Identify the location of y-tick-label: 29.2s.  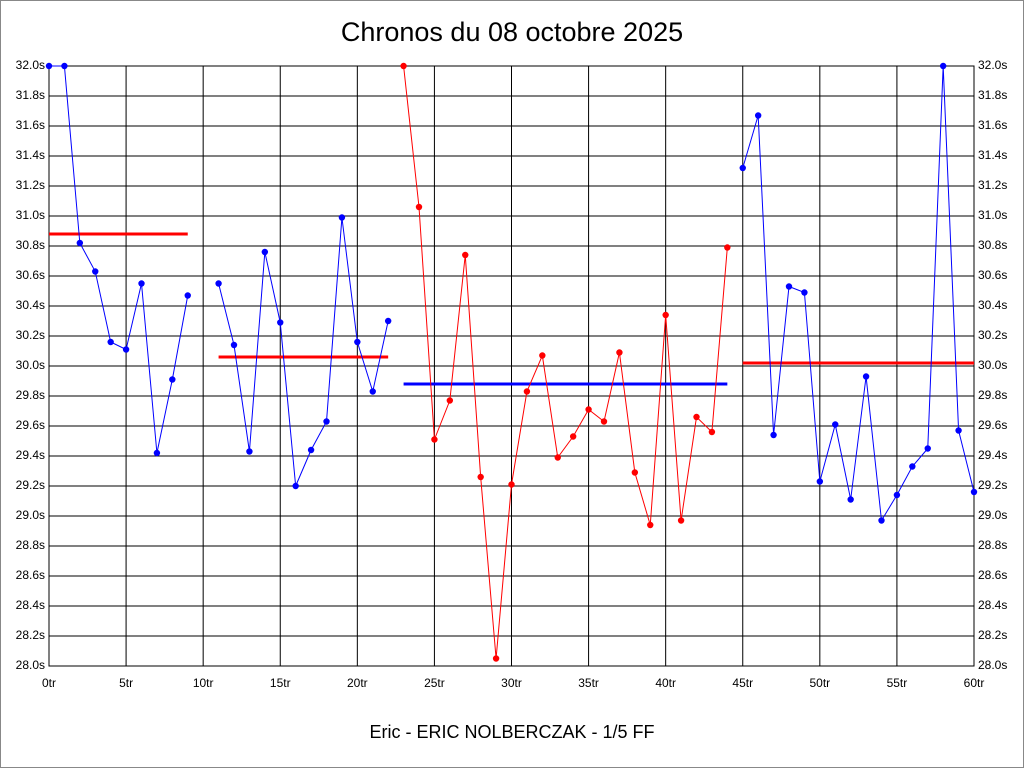
(30, 485).